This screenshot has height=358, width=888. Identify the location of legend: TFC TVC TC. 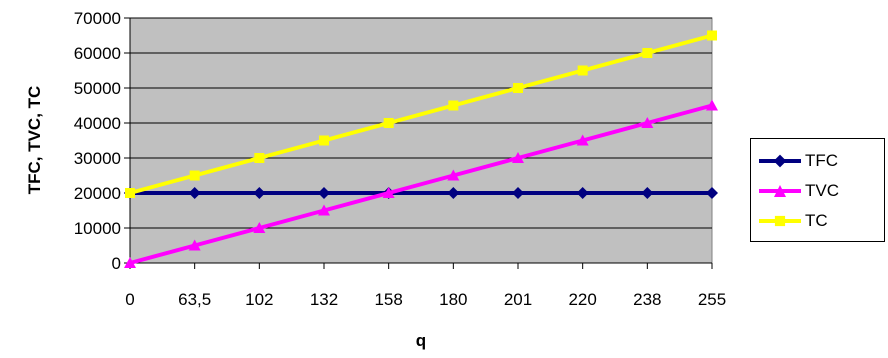
(817, 190).